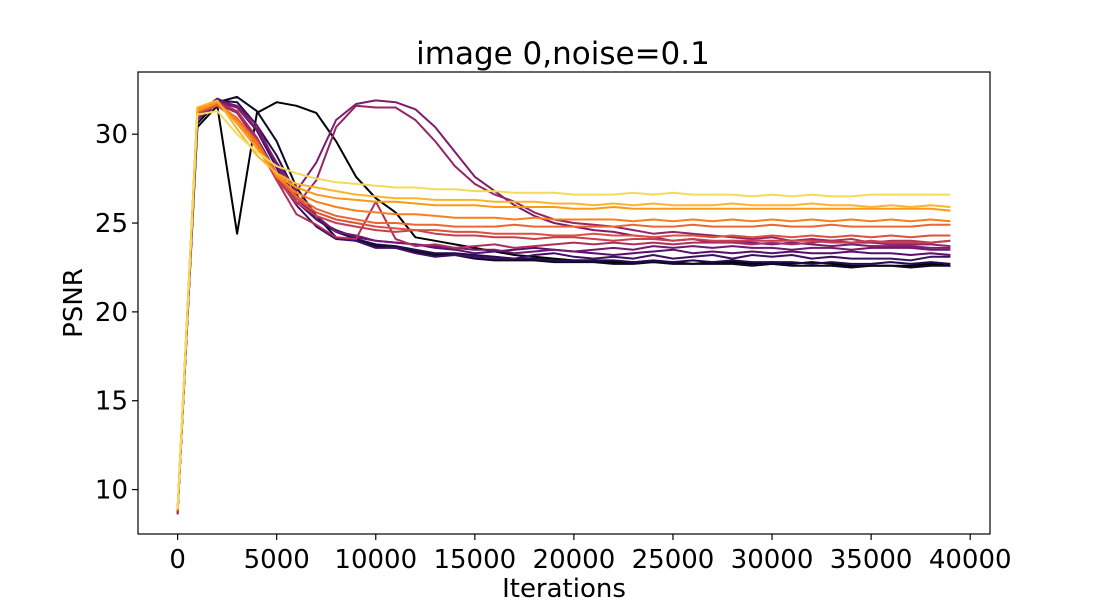 The image size is (1100, 600). Describe the element at coordinates (871, 560) in the screenshot. I see `x-tick-label: 35000` at that location.